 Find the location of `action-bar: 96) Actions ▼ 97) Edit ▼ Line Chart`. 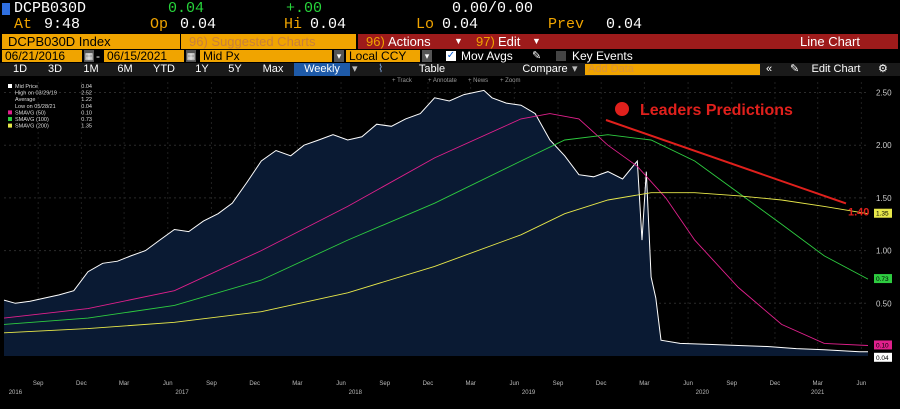

action-bar: 96) Actions ▼ 97) Edit ▼ Line Chart is located at coordinates (628, 41).